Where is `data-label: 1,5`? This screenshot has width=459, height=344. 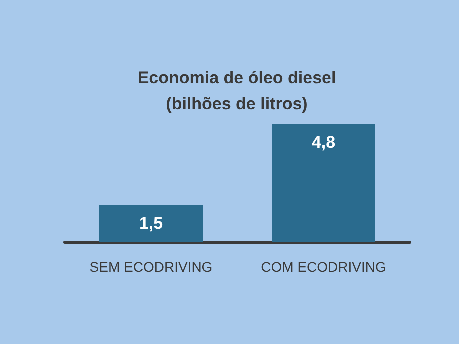
data-label: 1,5 is located at coordinates (151, 224).